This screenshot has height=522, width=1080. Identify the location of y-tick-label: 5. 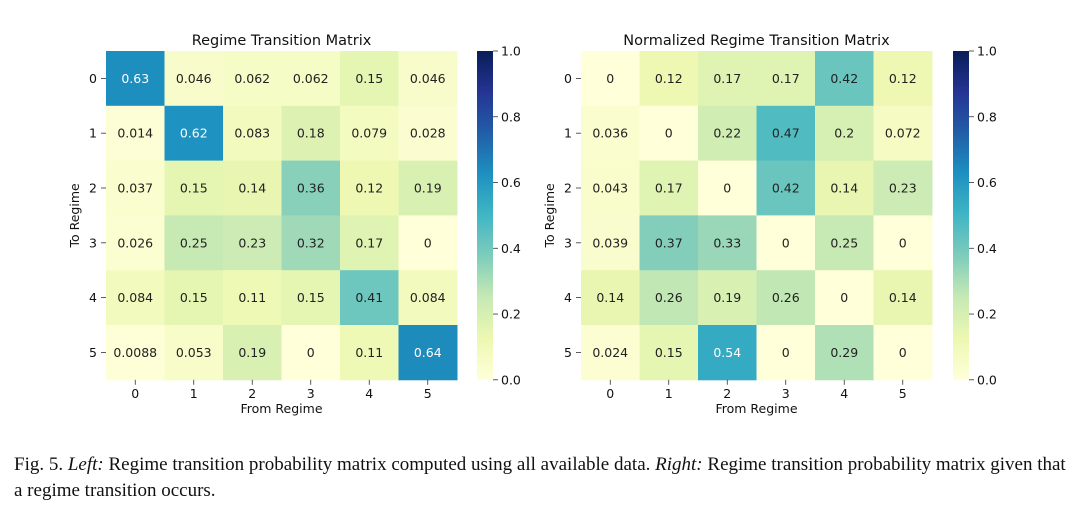
(93, 352).